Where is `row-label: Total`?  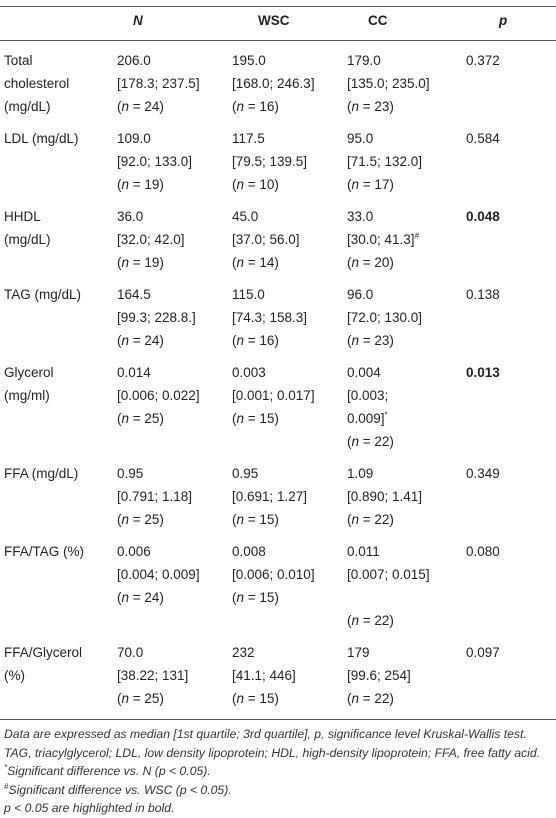
row-label: Total is located at coordinates (18, 60).